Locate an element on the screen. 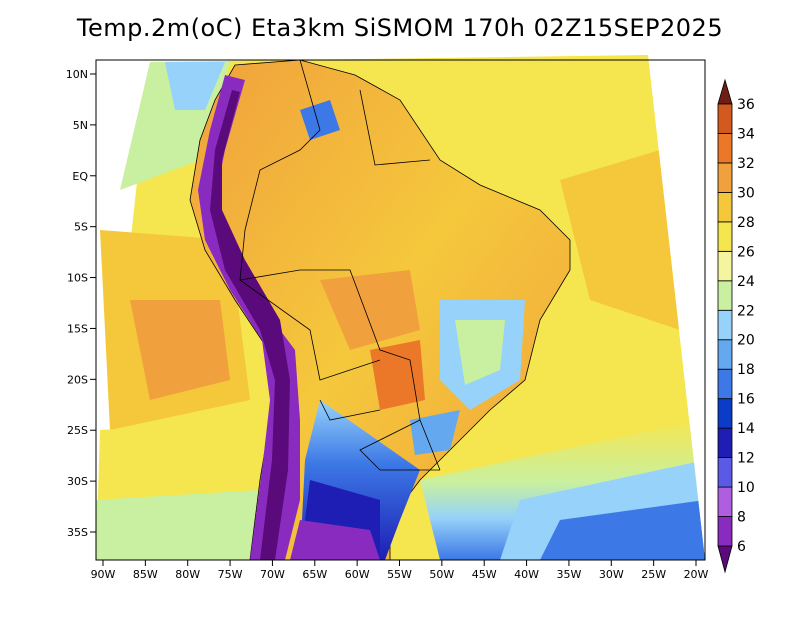 The height and width of the screenshot is (618, 800). lat-tick-label: EQ is located at coordinates (80, 176).